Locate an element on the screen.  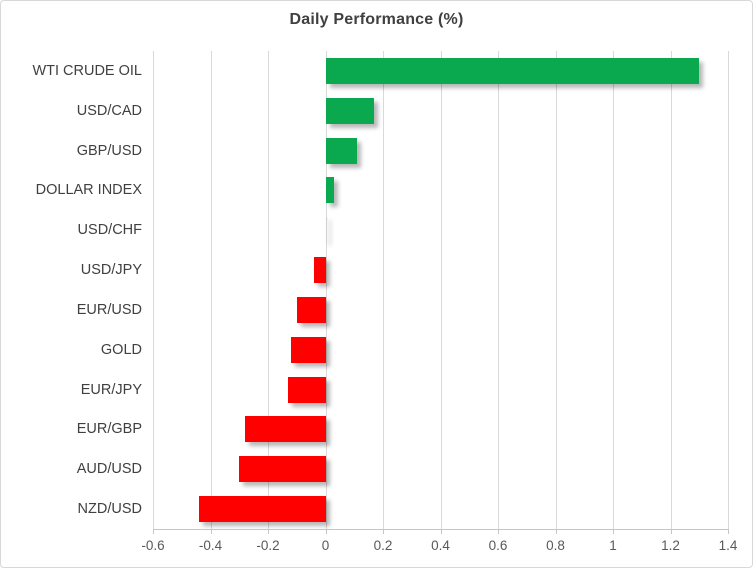
category-label: DOLLAR INDEX is located at coordinates (88, 190).